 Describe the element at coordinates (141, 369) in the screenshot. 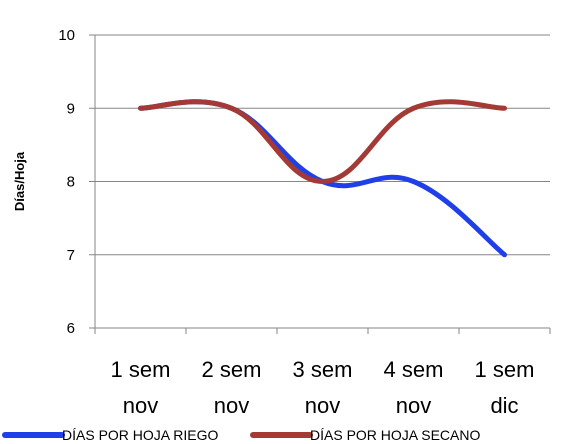

I see `x-tick-label-0-0: 1 sem` at that location.